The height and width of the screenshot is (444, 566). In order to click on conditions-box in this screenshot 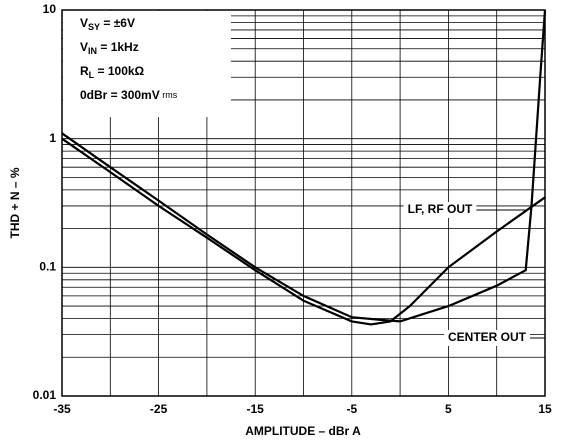, I will do `click(147, 64)`.